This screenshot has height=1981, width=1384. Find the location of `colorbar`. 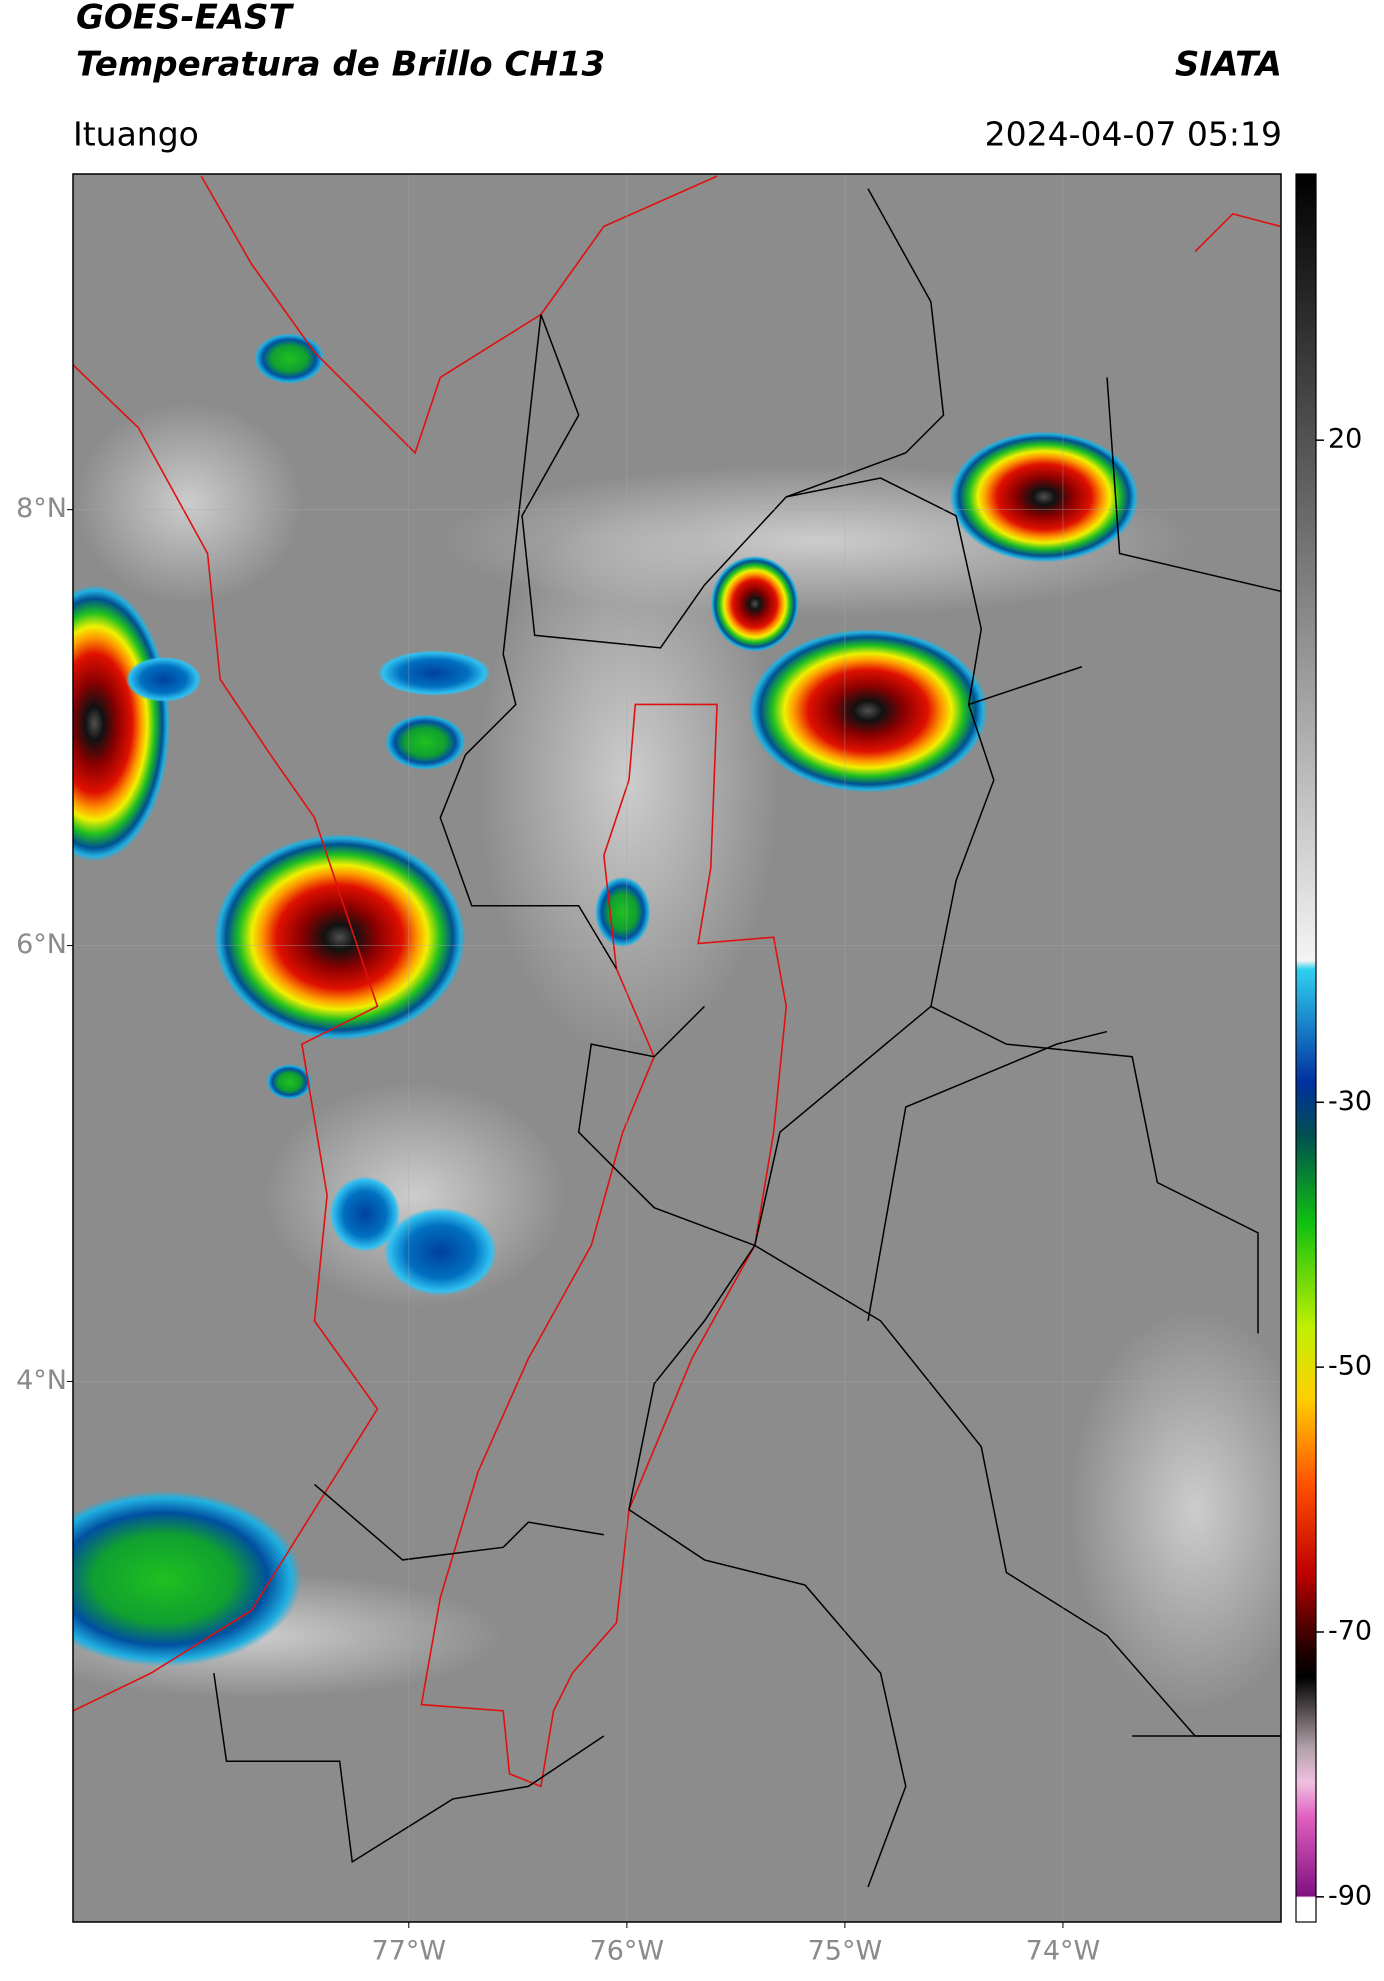

colorbar is located at coordinates (1306, 1048).